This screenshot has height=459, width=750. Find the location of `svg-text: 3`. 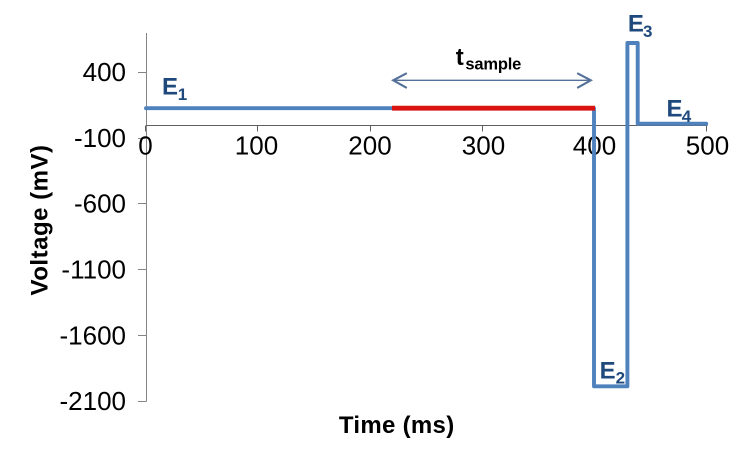

svg-text: 3 is located at coordinates (647, 31).